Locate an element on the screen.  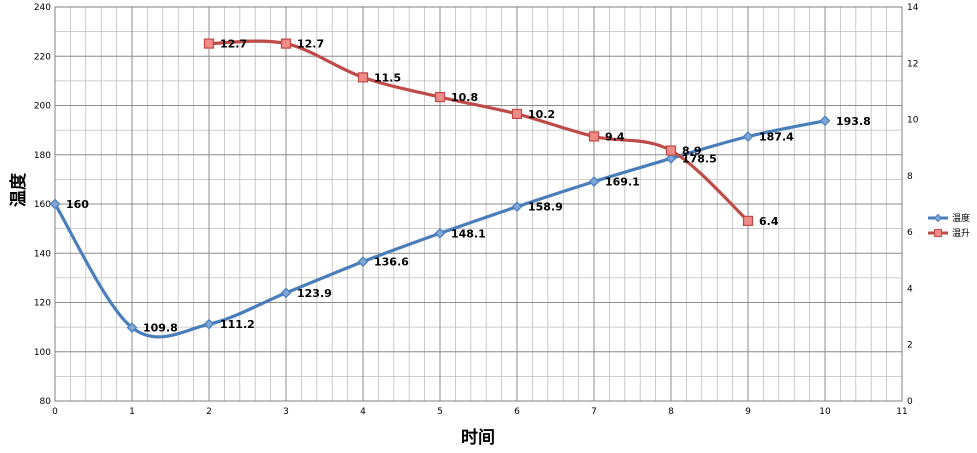
x-tick-label: 8 is located at coordinates (671, 412).